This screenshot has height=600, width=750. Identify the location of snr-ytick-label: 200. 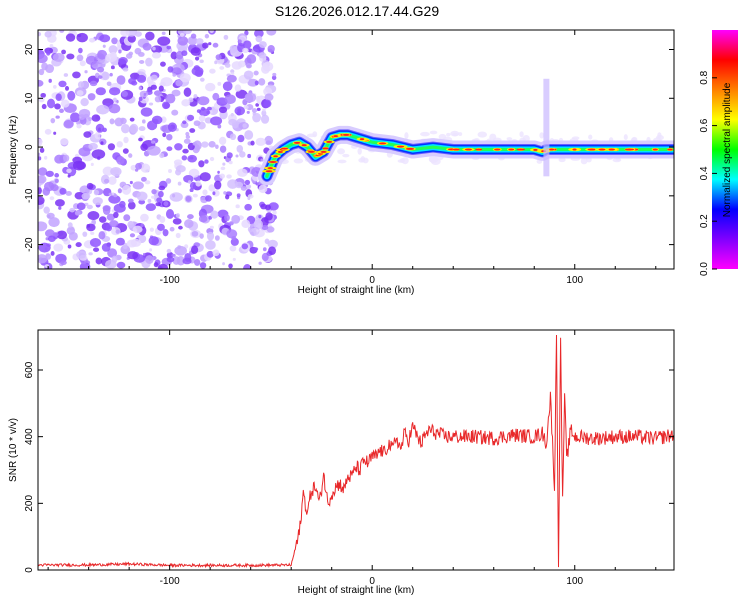
(29, 503).